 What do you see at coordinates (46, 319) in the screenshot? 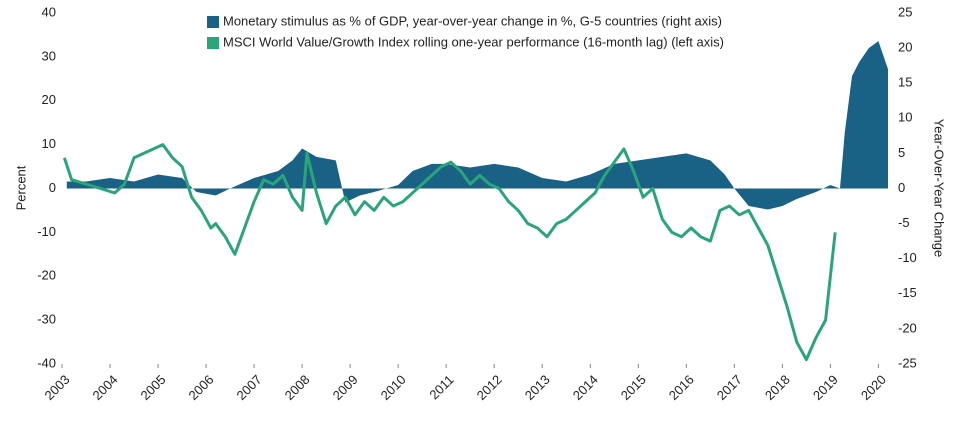
I see `y-tick-label: -30` at bounding box center [46, 319].